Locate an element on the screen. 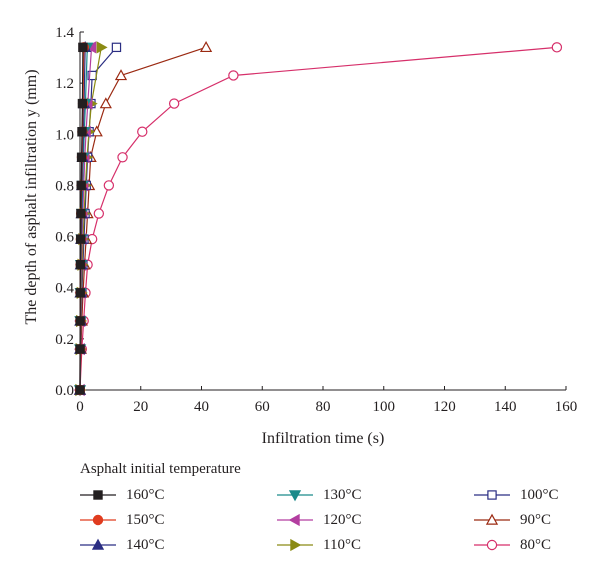 This screenshot has width=600, height=573. y-tick-label: 0.0 is located at coordinates (64, 391).